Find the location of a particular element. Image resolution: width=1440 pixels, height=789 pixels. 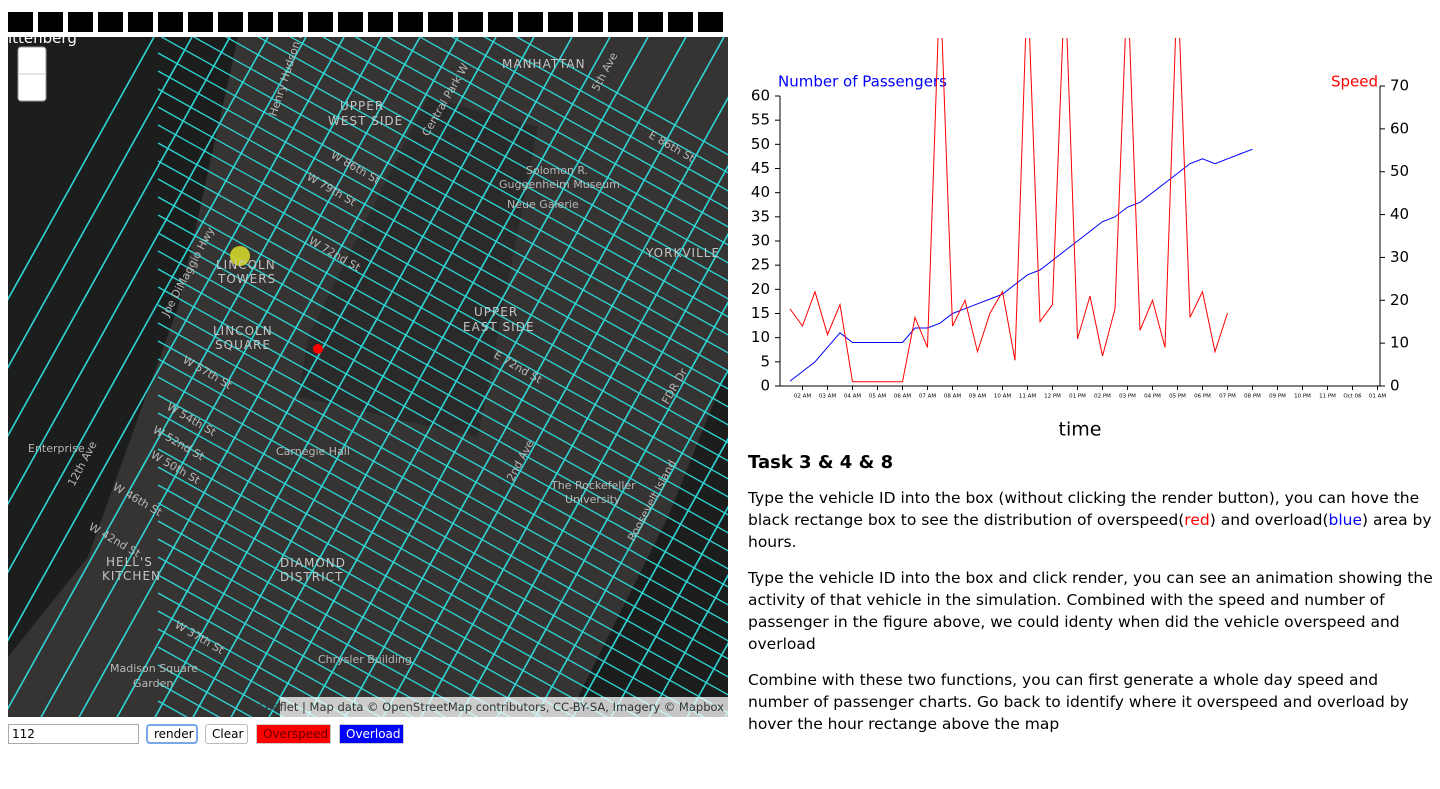

map-label: Solomon R. is located at coordinates (557, 170).